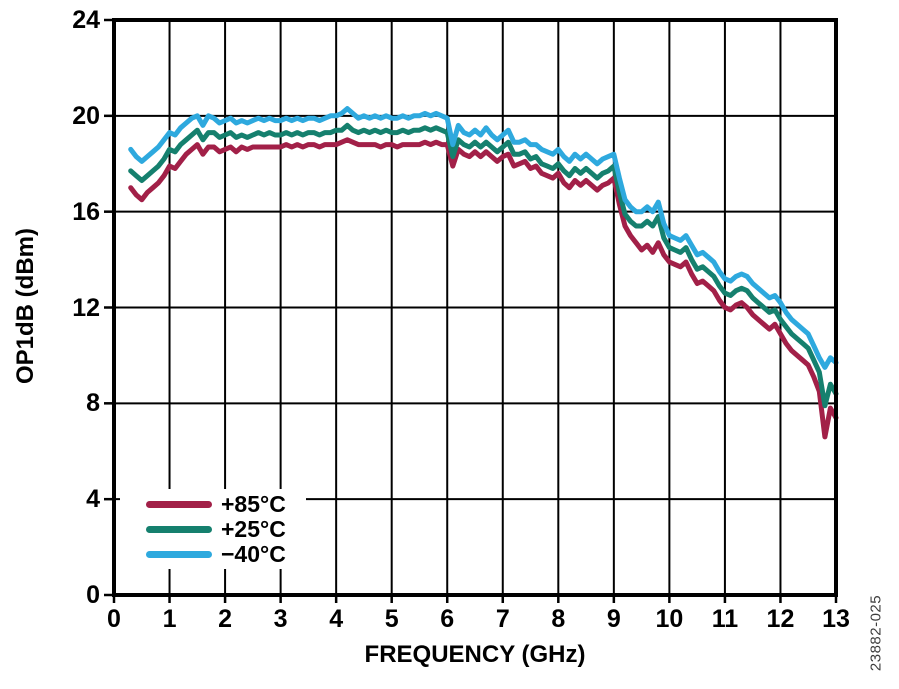 The image size is (899, 689). I want to click on x-tick-label-1: 1, so click(169, 619).